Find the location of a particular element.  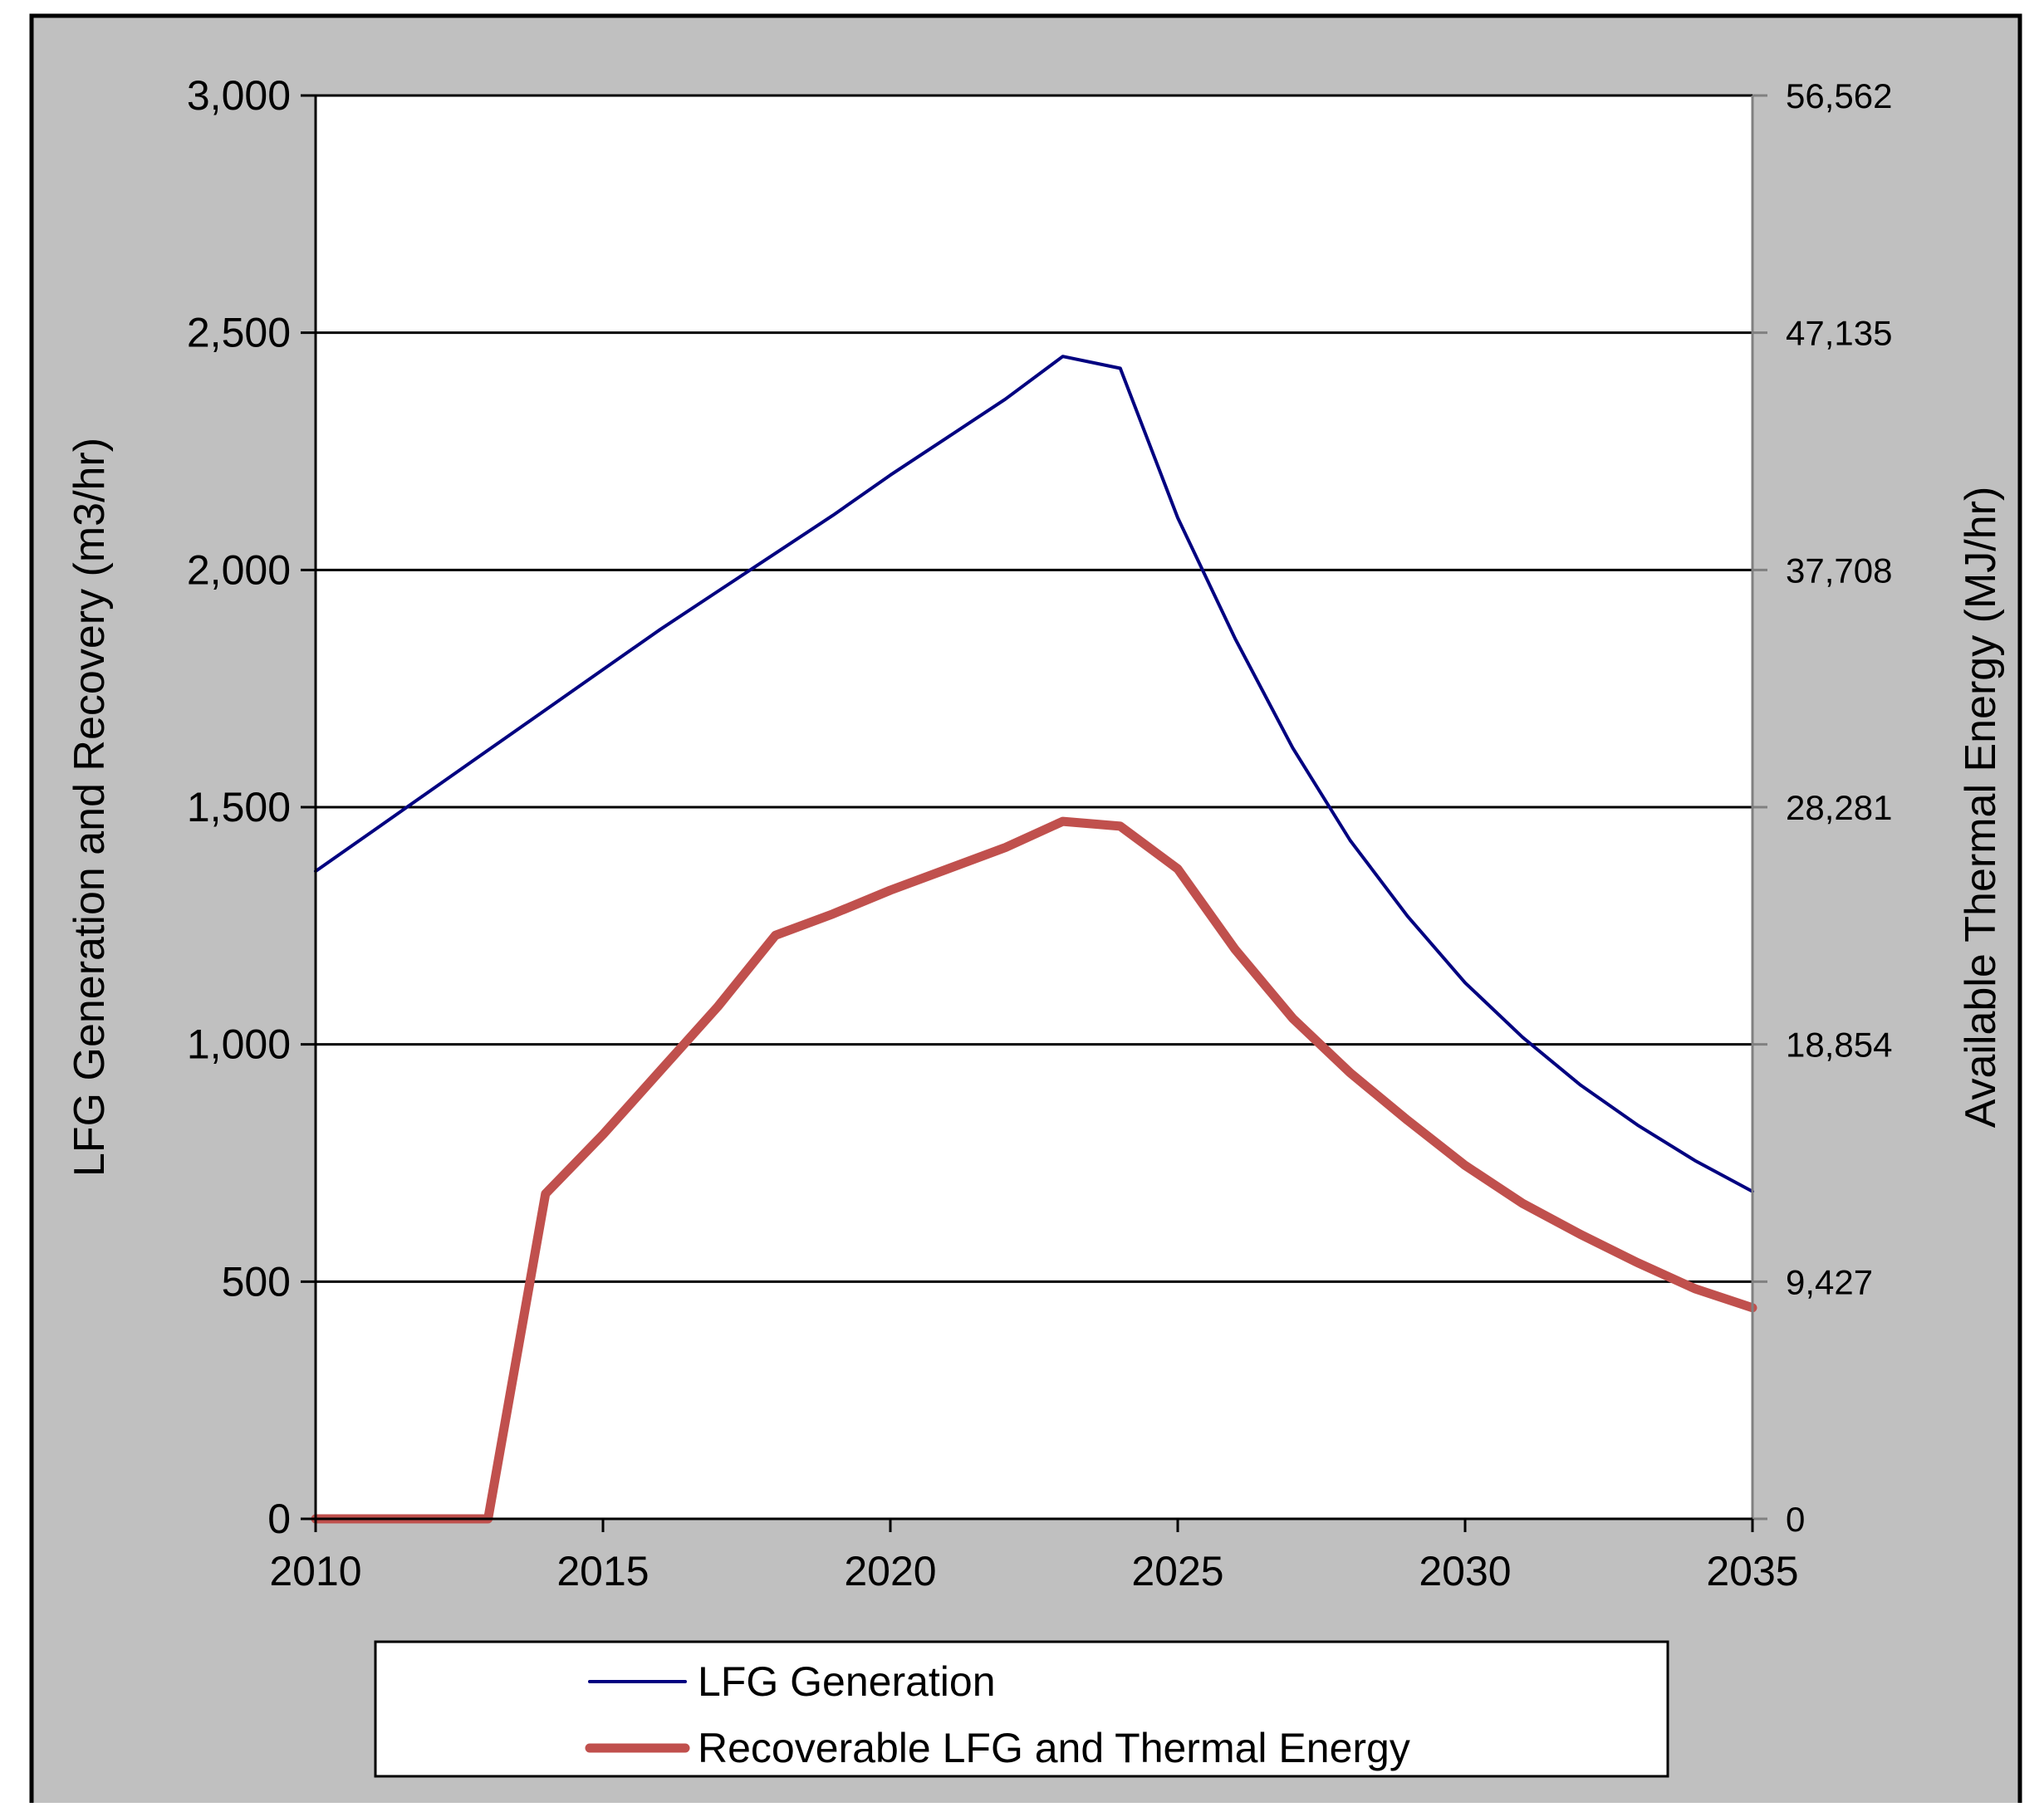

y-tick-label: 2,000 is located at coordinates (239, 569).